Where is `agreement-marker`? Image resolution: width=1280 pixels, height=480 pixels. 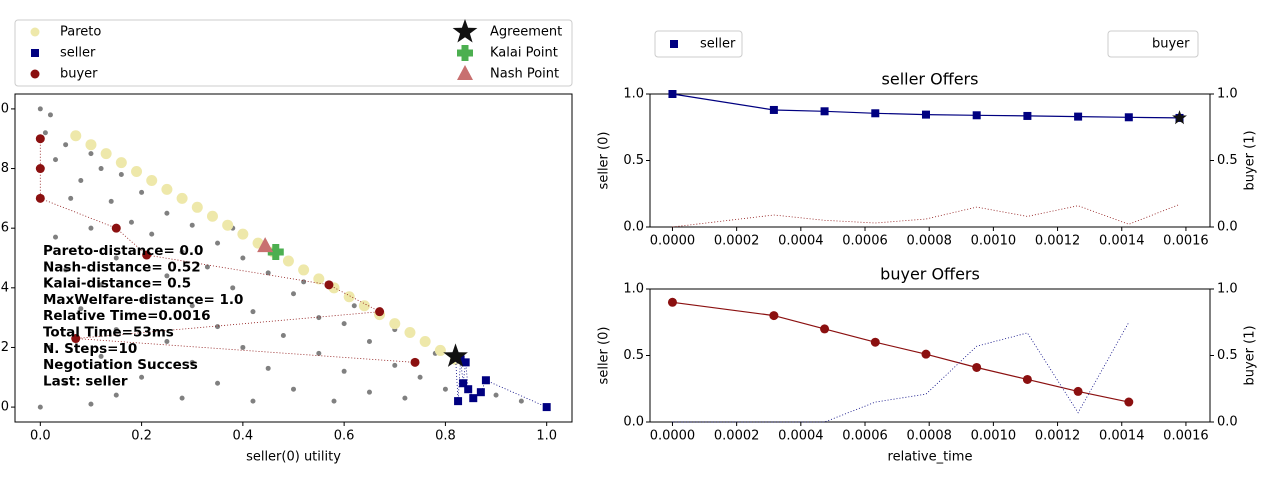
agreement-marker is located at coordinates (455, 355).